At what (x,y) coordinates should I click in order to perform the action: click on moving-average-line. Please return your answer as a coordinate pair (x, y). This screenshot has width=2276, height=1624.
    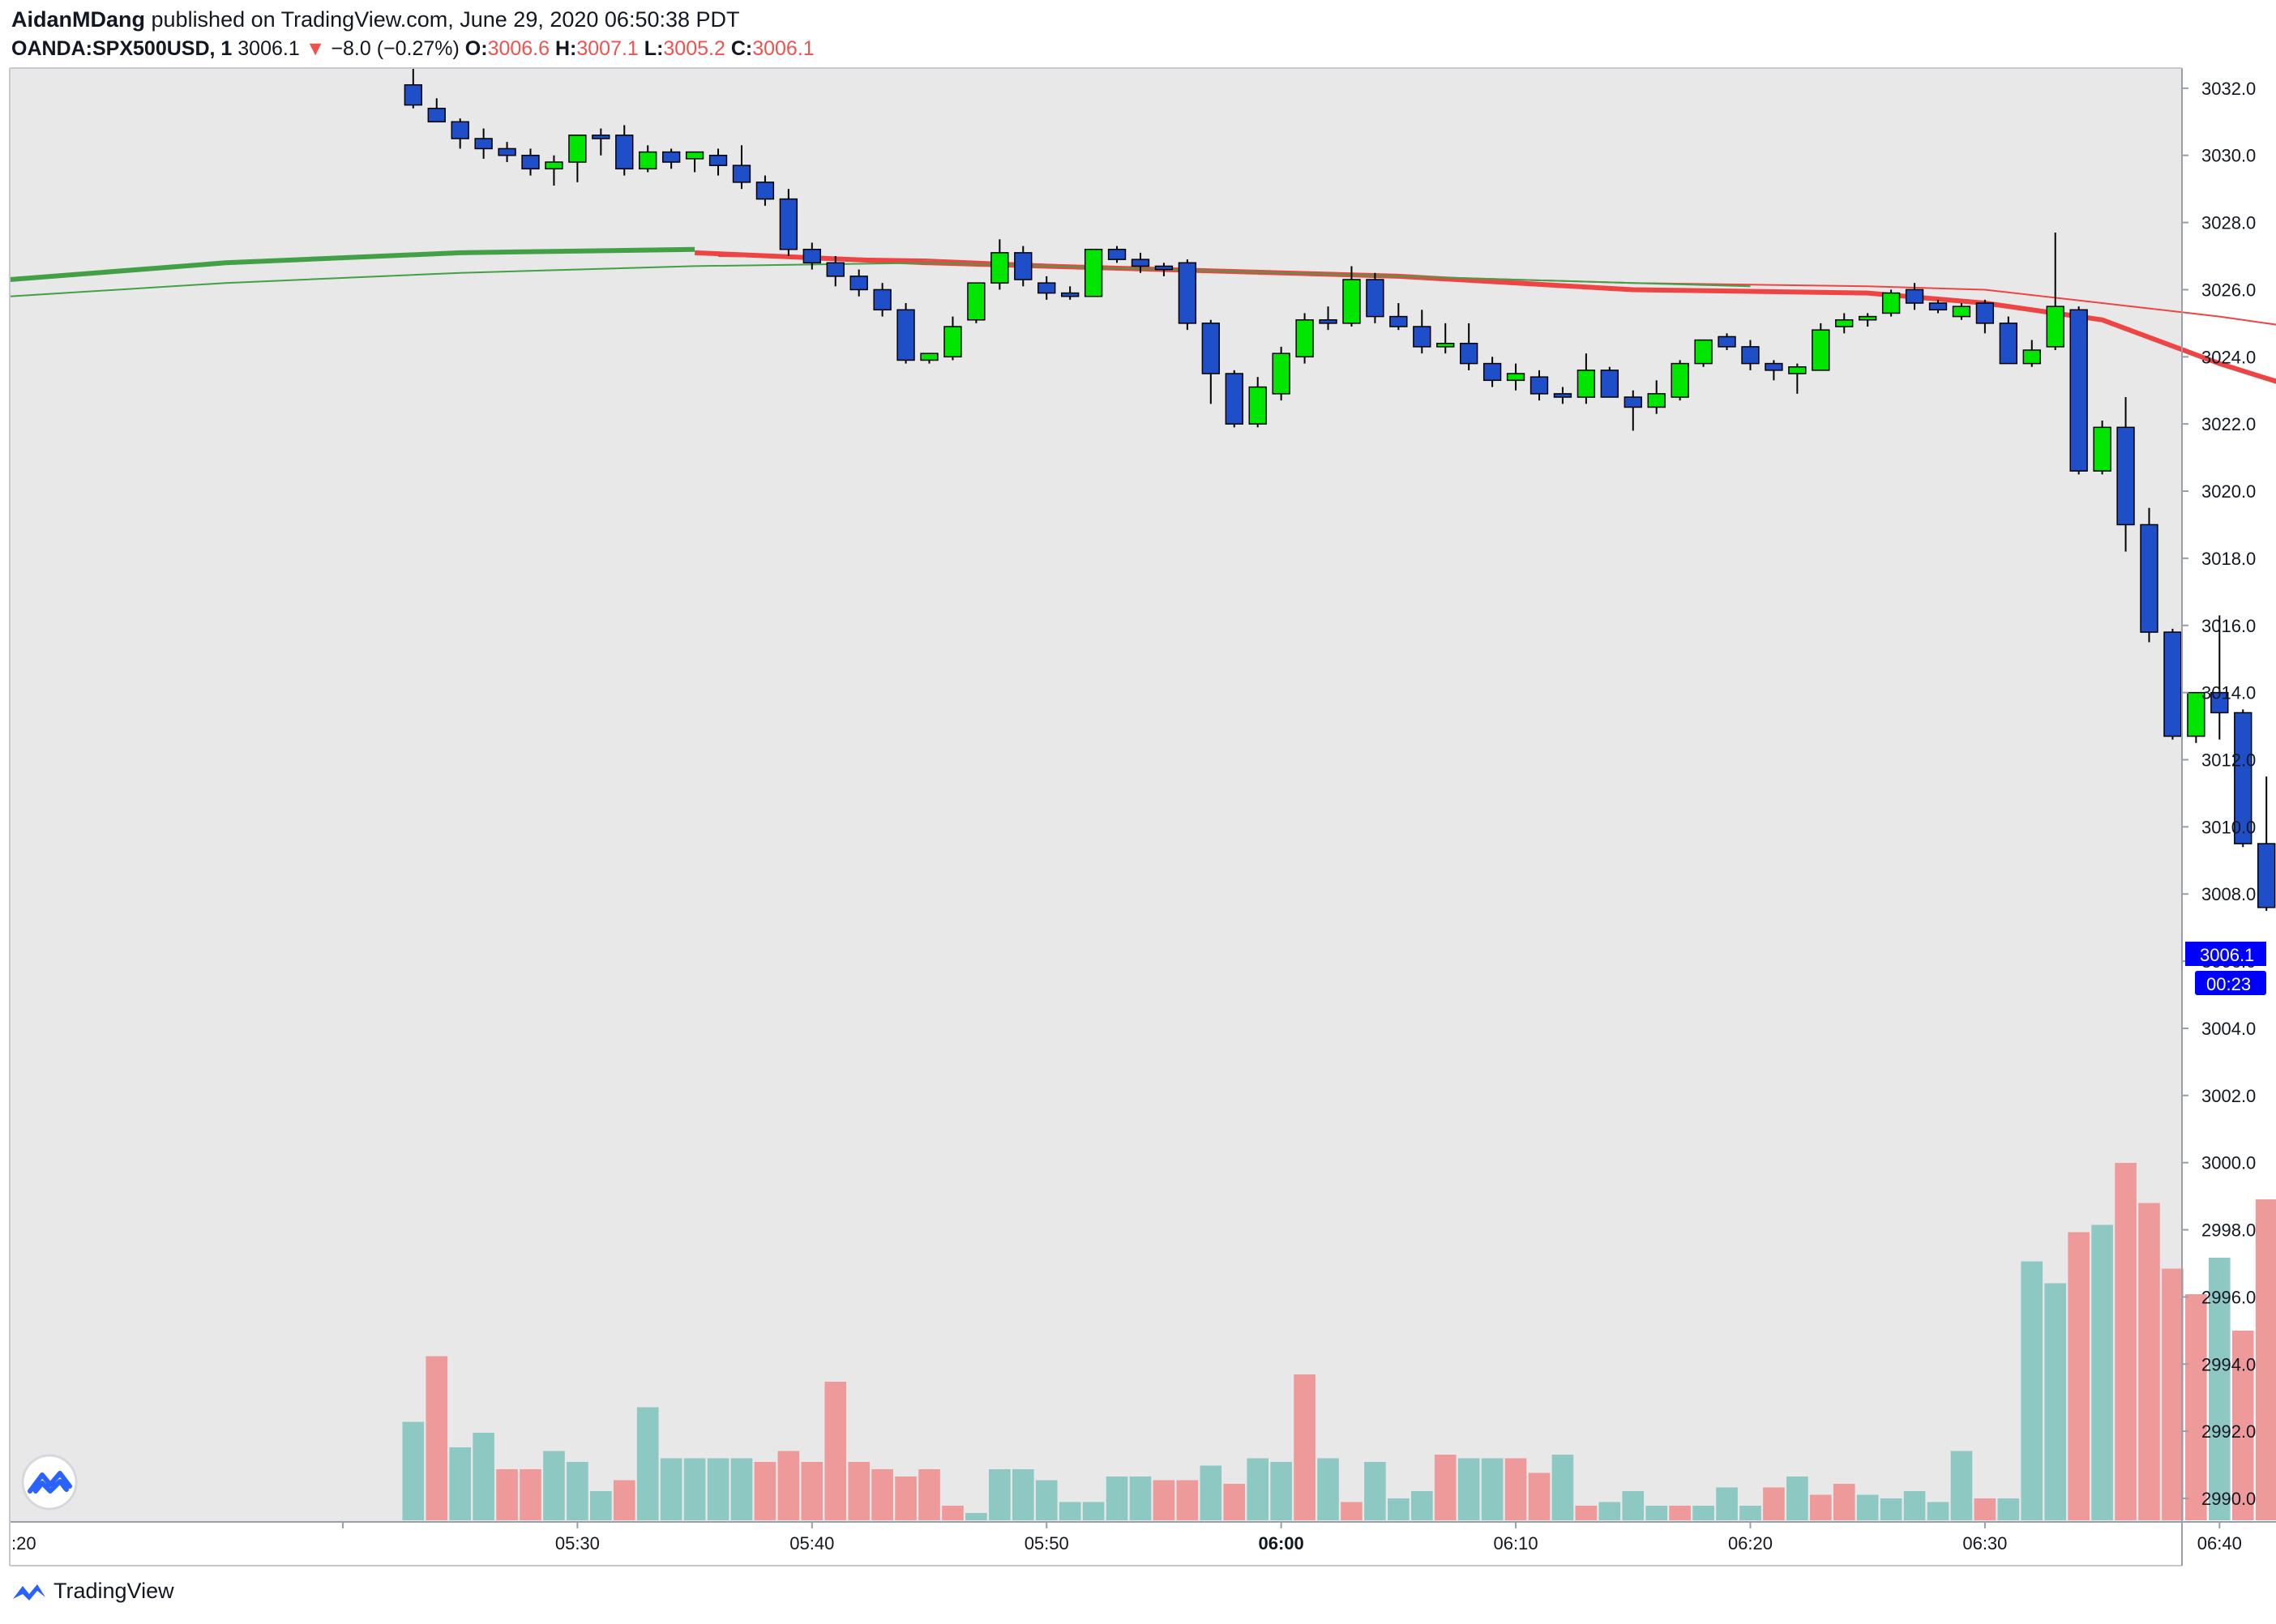
    Looking at the image, I should click on (880, 280).